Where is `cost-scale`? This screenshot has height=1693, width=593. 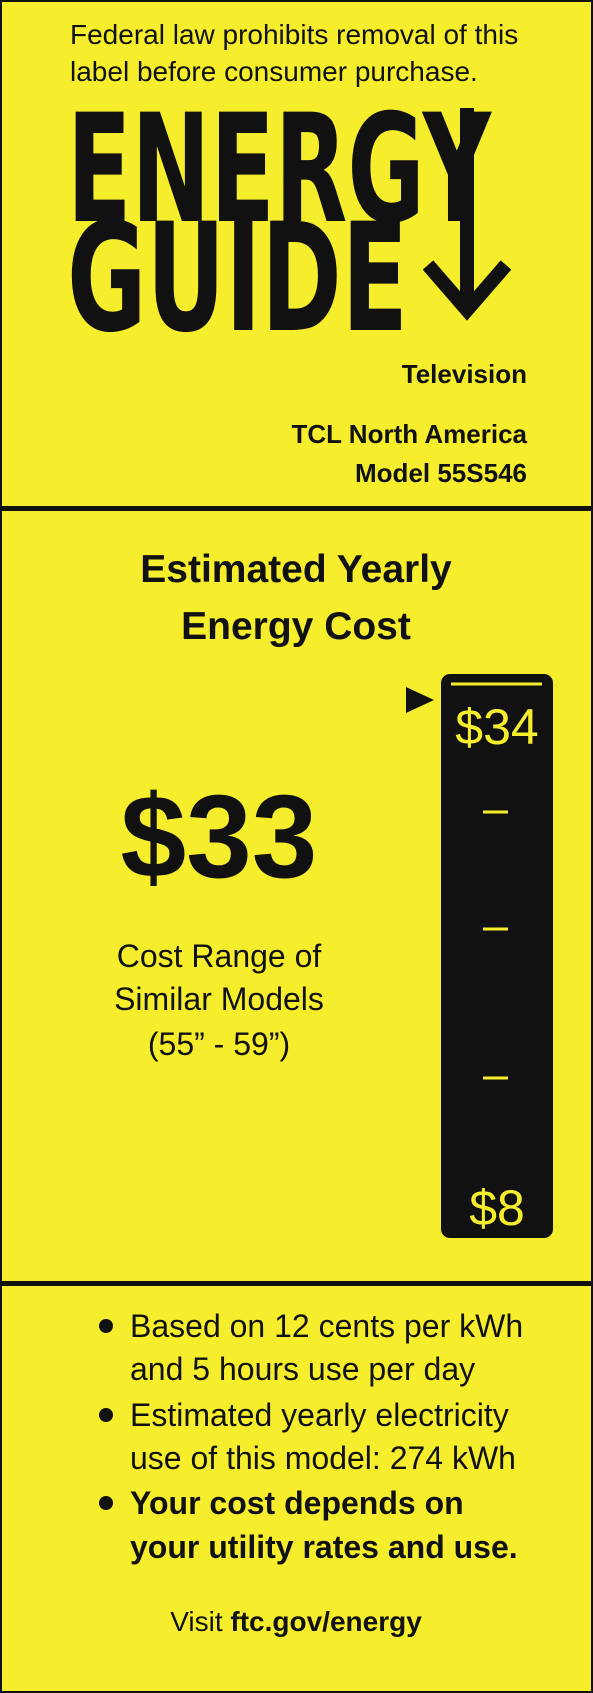 cost-scale is located at coordinates (497, 956).